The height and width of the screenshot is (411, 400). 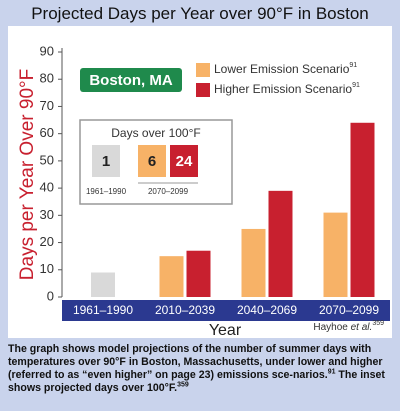 What do you see at coordinates (168, 191) in the screenshot?
I see `inset-period: 2070–2099` at bounding box center [168, 191].